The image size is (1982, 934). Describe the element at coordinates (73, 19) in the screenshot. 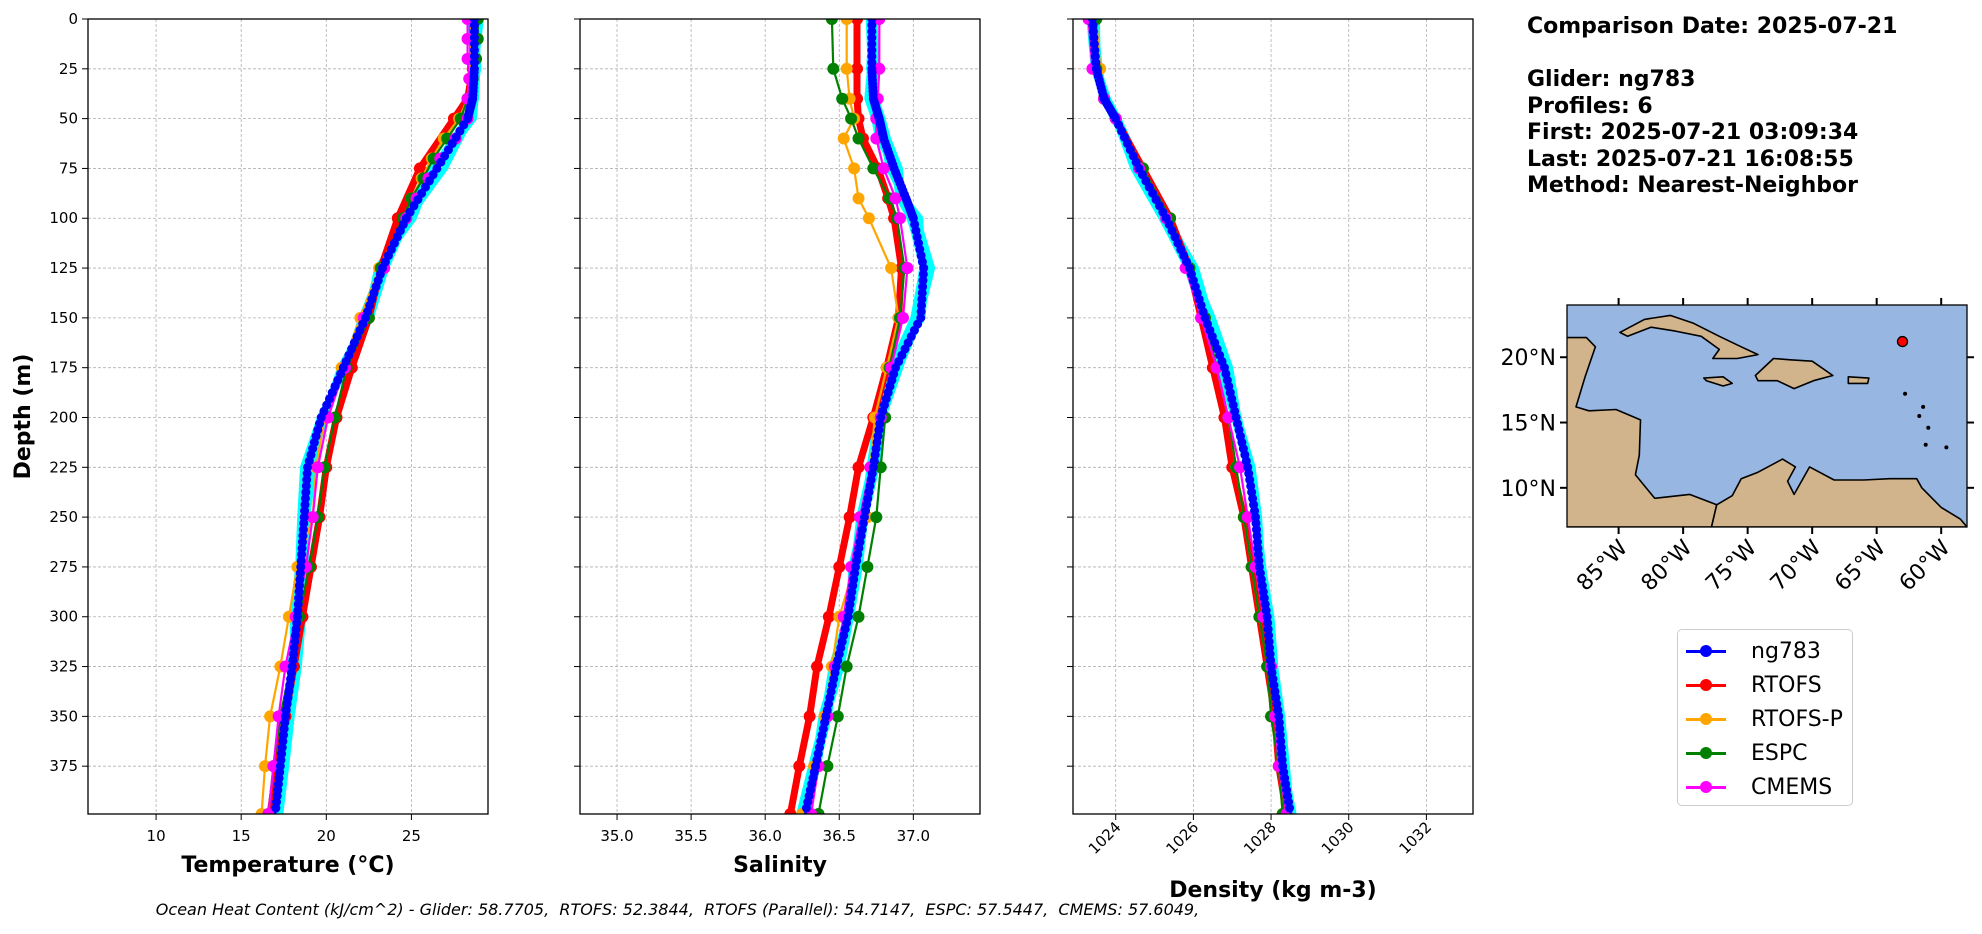

I see `y-tick-label: 0` at that location.